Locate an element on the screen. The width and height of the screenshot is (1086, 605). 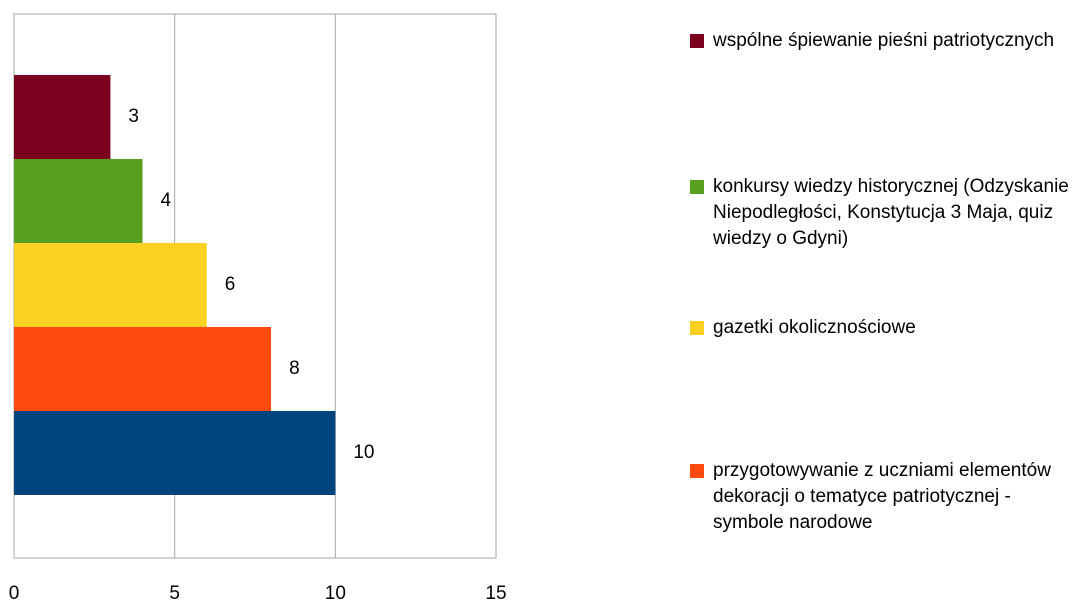
x-tick-label: 10 is located at coordinates (335, 593).